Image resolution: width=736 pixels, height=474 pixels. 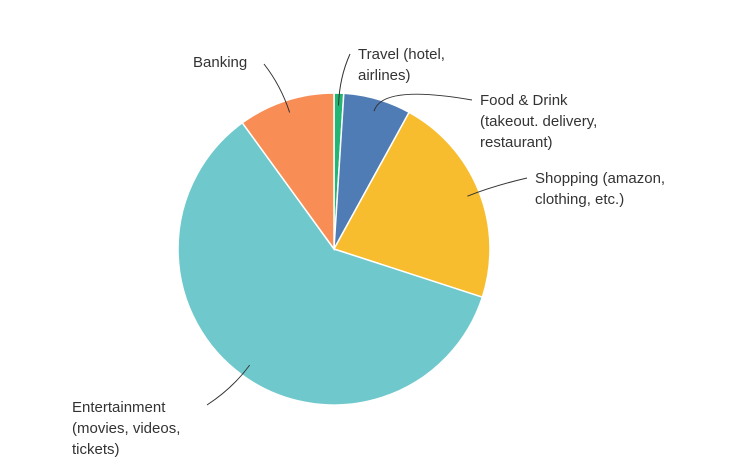 What do you see at coordinates (600, 189) in the screenshot?
I see `slice-label: Shopping (amazon, clothing, etc.)` at bounding box center [600, 189].